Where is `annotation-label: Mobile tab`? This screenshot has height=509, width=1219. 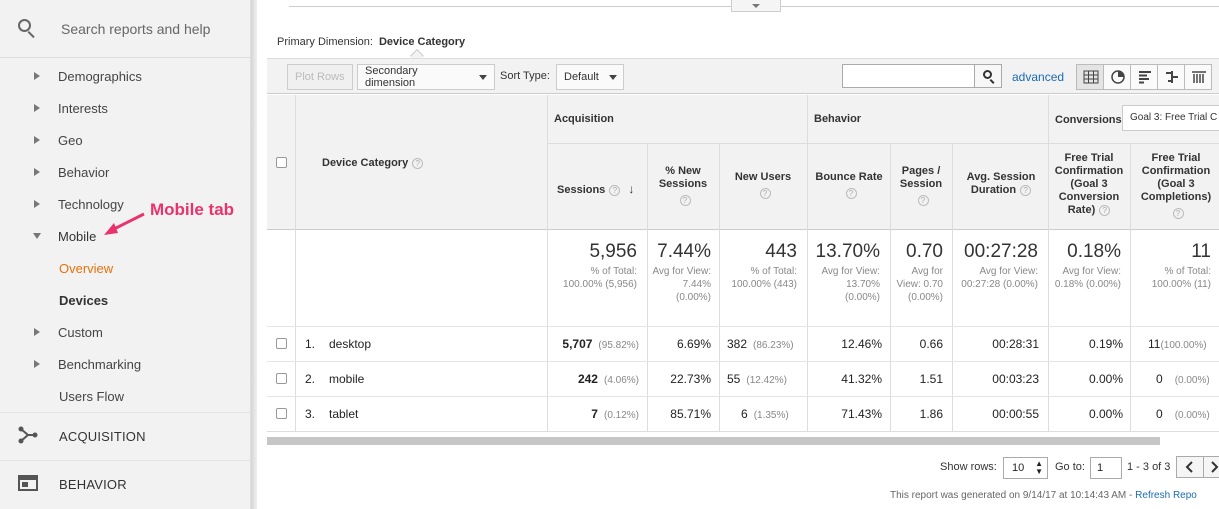 annotation-label: Mobile tab is located at coordinates (192, 209).